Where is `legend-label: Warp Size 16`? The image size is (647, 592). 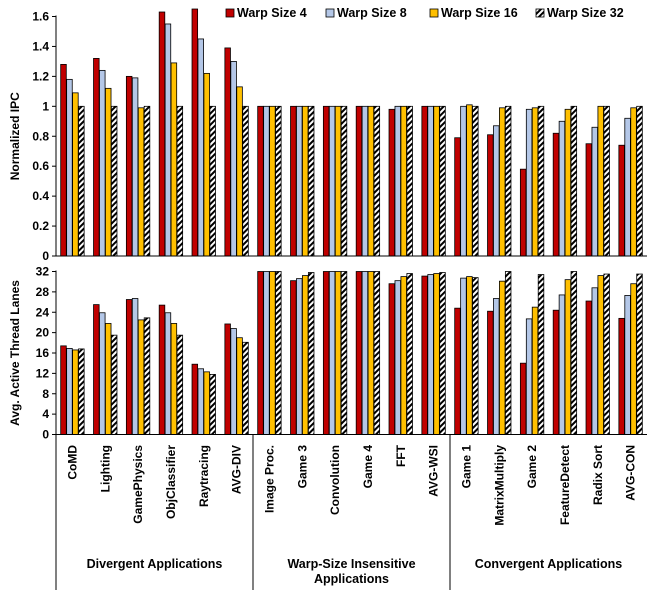 legend-label: Warp Size 16 is located at coordinates (479, 13).